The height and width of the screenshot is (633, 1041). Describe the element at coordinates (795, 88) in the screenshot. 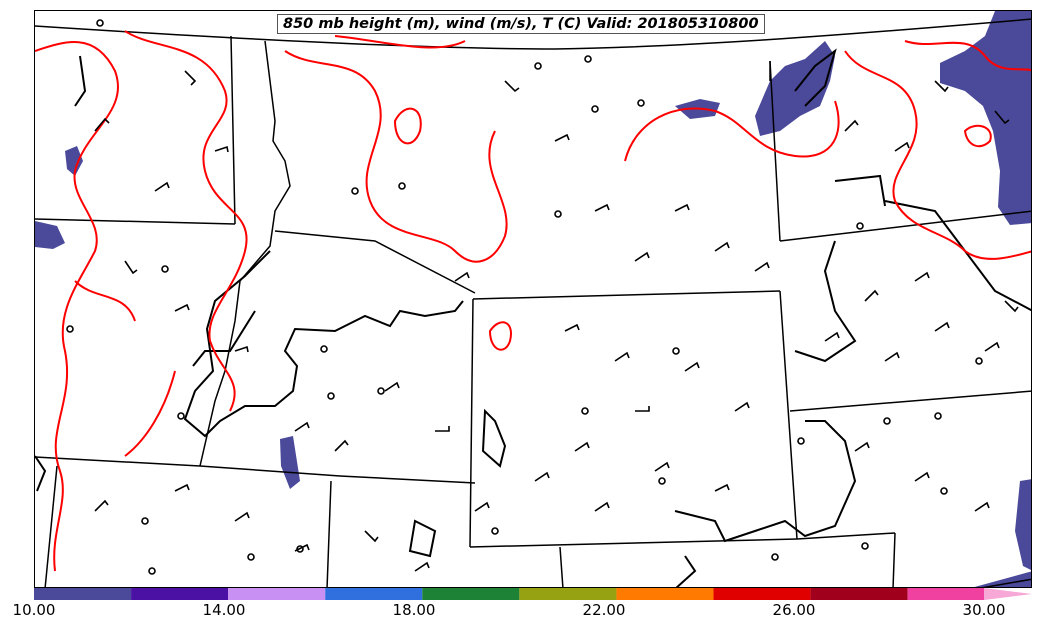

I see `shaded-region-n` at that location.